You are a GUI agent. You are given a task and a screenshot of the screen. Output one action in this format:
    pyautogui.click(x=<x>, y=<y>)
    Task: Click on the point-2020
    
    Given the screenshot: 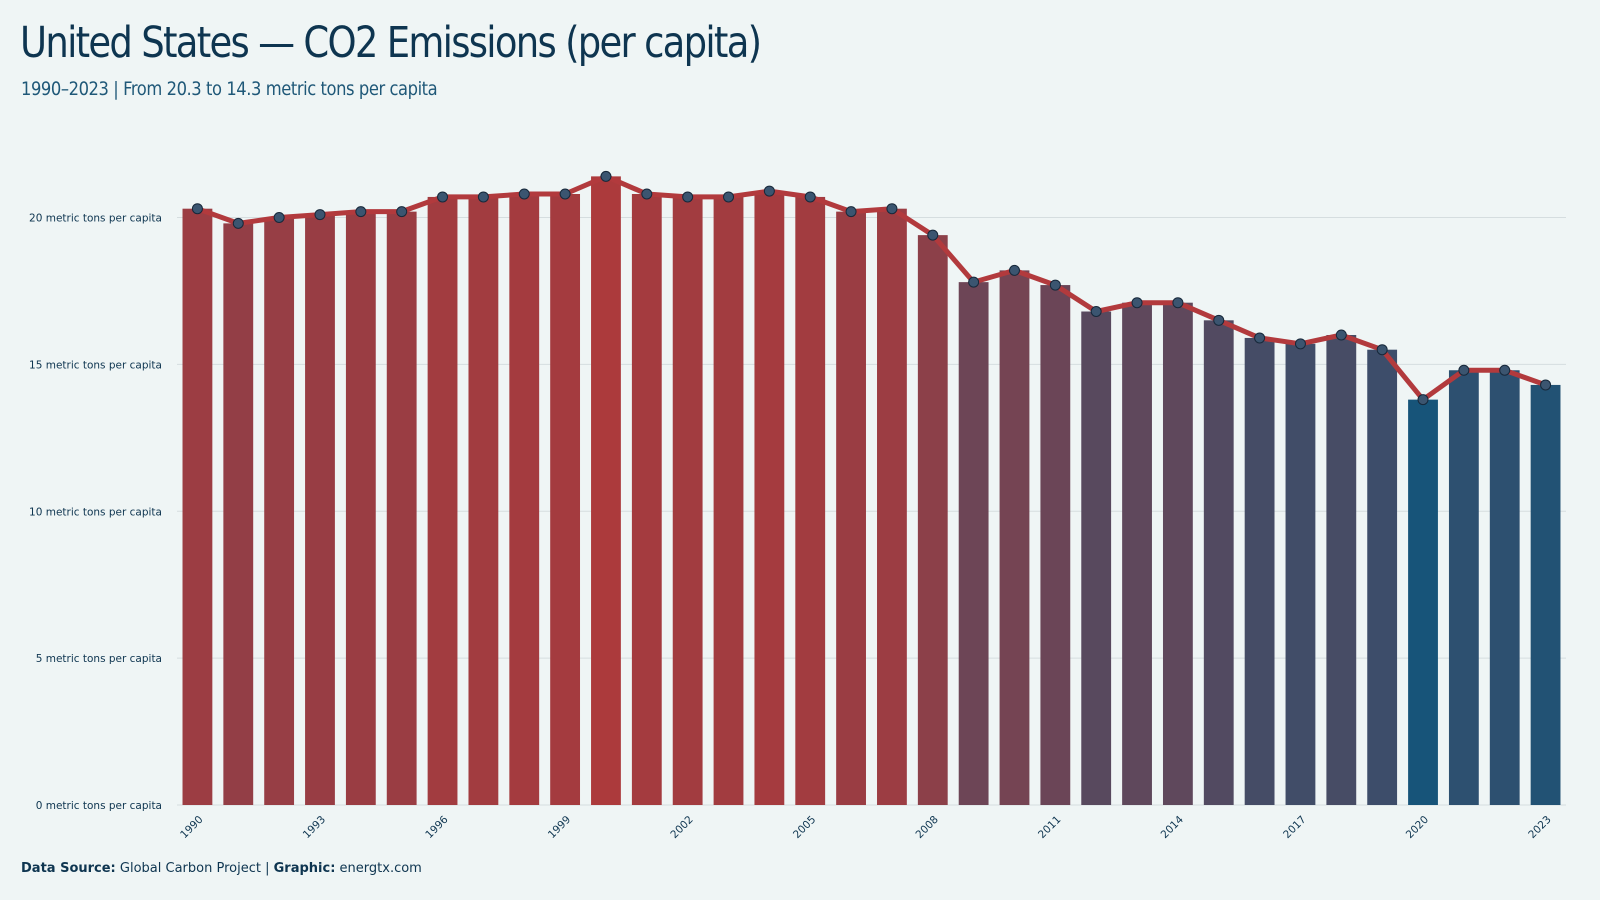 What is the action you would take?
    pyautogui.click(x=1423, y=400)
    